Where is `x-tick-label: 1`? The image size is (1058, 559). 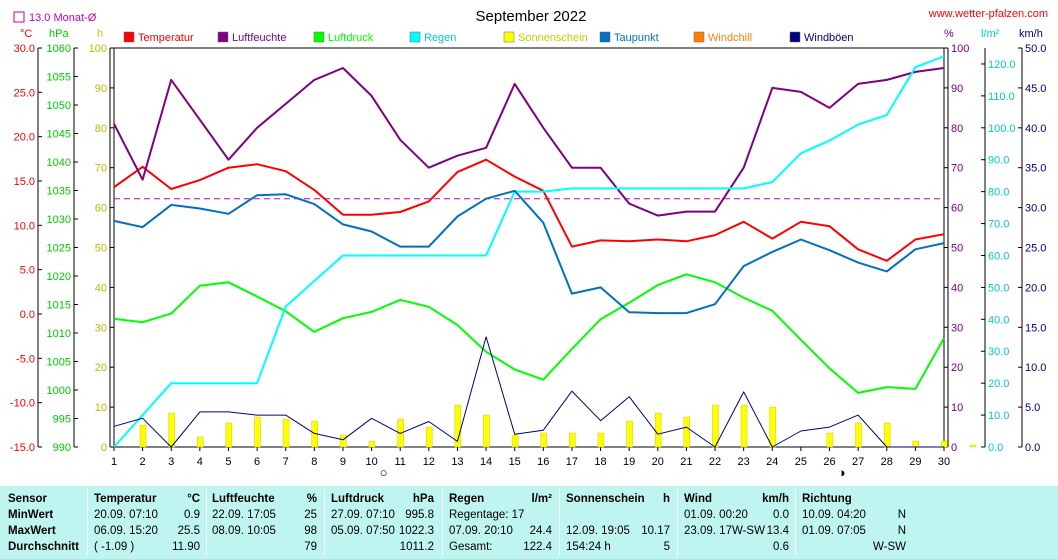
x-tick-label: 1 is located at coordinates (114, 462).